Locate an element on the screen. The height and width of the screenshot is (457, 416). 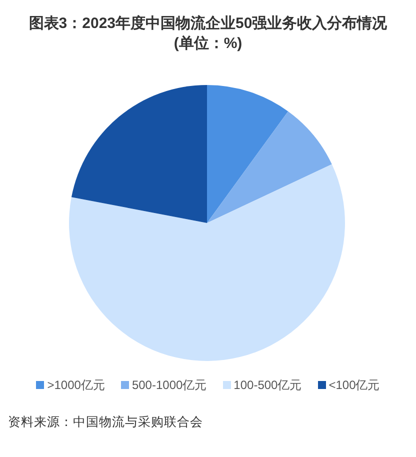
legend-label: 500-1000亿元 is located at coordinates (168, 385).